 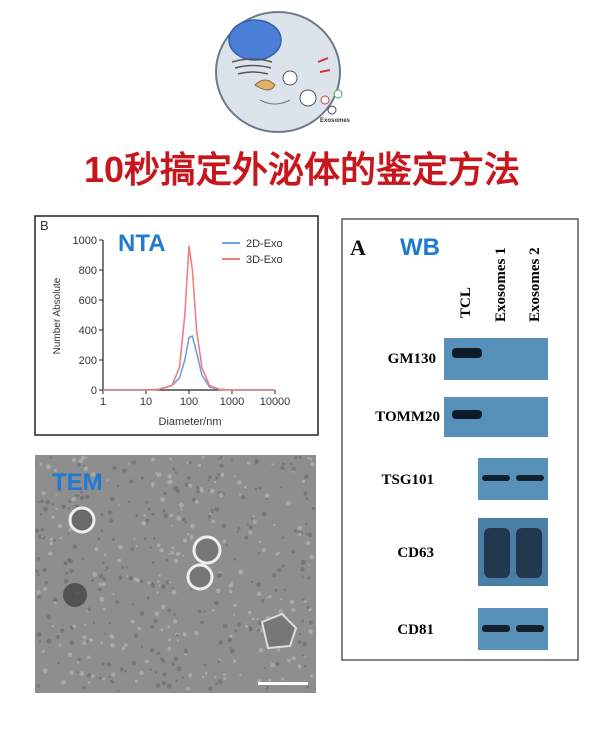 I want to click on y-tick-label: 200, so click(x=88, y=361).